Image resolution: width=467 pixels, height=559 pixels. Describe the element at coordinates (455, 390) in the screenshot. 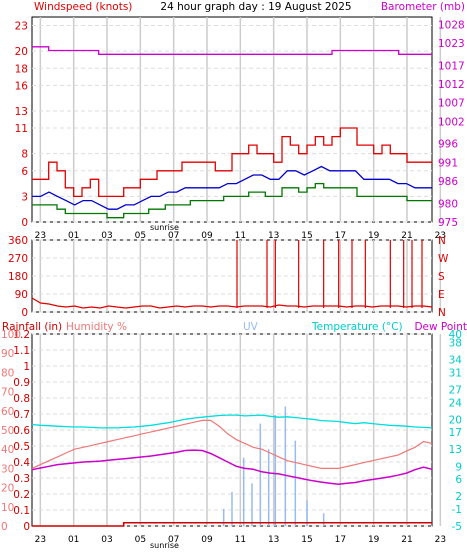

I see `temp-tick-9: 27` at that location.